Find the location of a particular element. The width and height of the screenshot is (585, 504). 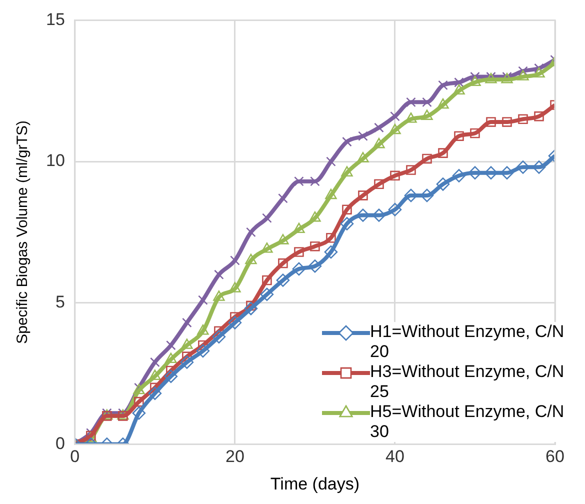

y-tick-label: 5 is located at coordinates (60, 302).